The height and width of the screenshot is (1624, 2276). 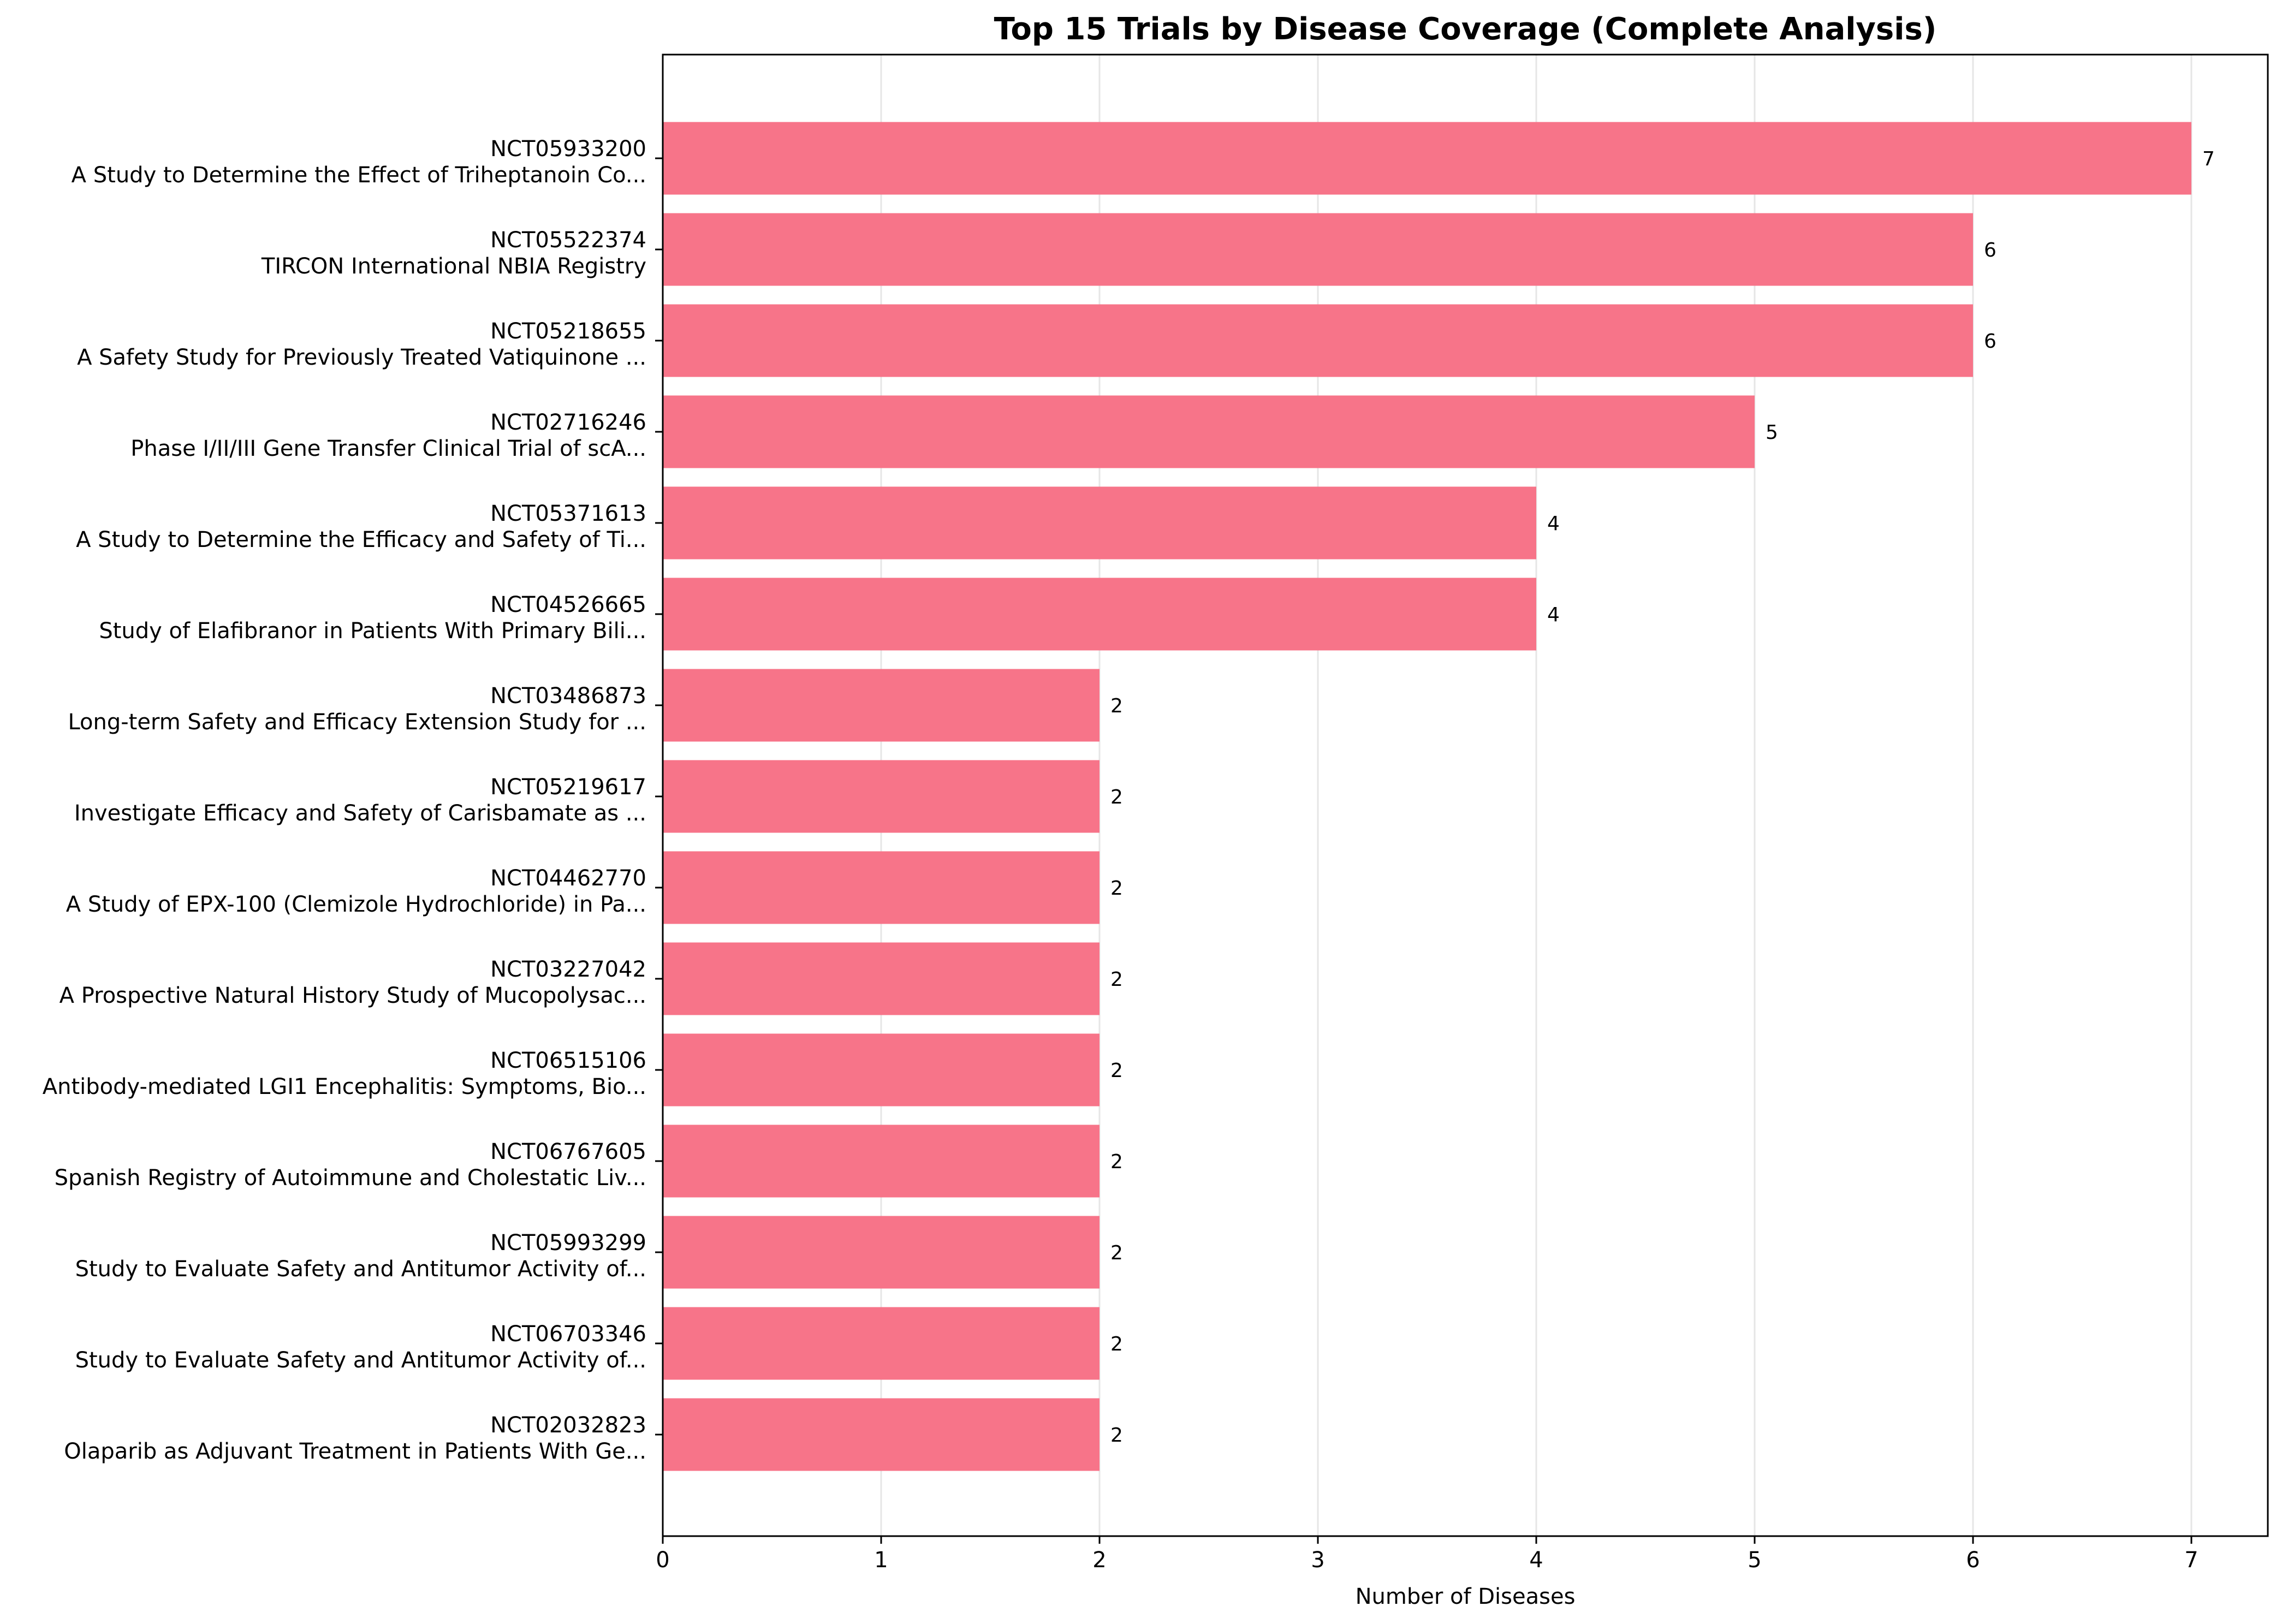 I want to click on trial-title-label: TIRCON International NBIA Registry, so click(x=453, y=266).